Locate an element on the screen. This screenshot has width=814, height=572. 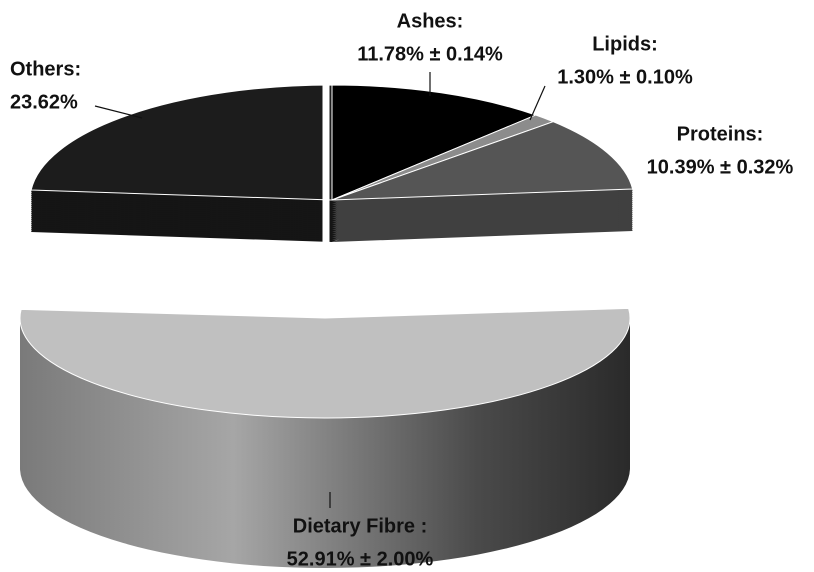
value-label: 1.30% ± 0.10% is located at coordinates (625, 77).